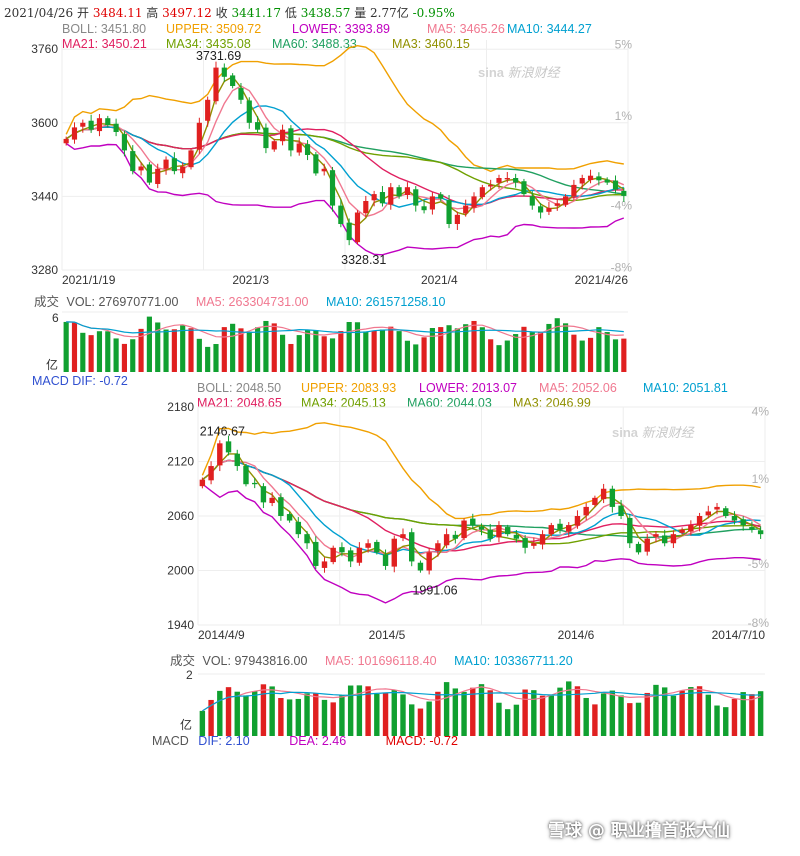  Describe the element at coordinates (104, 29) in the screenshot. I see `legend-boll: BOLL: 3451.80` at that location.